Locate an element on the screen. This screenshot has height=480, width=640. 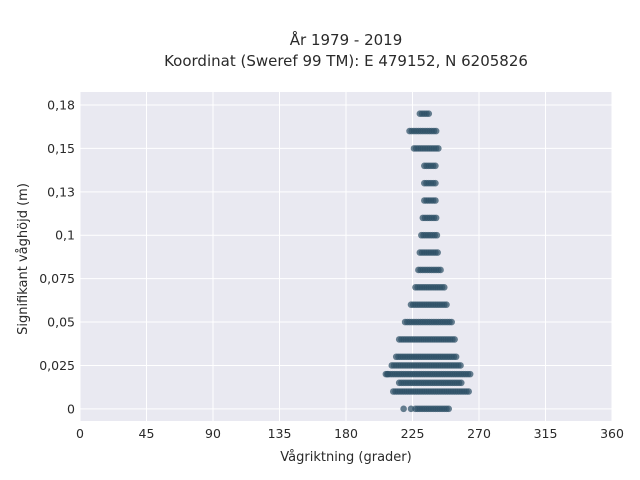
y-tick-label: 0 is located at coordinates (71, 408).